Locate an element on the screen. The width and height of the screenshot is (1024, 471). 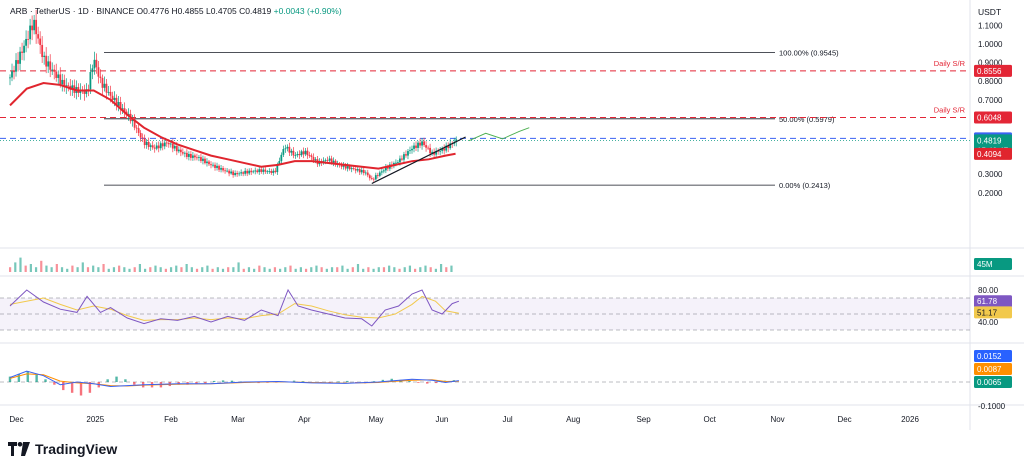
fibonacci-label: 0.00% (0.2413) is located at coordinates (805, 185).